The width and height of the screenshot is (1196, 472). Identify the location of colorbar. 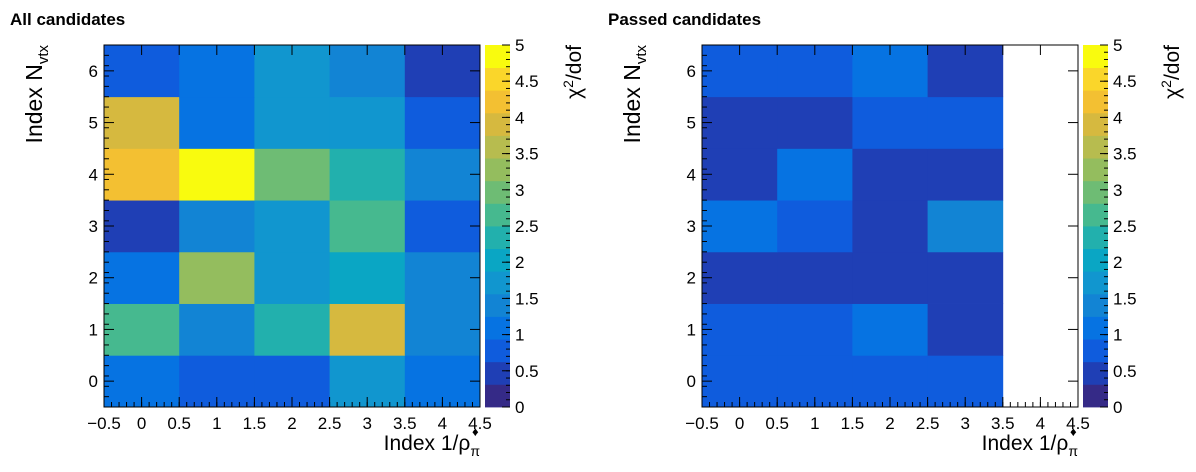
(1095, 226).